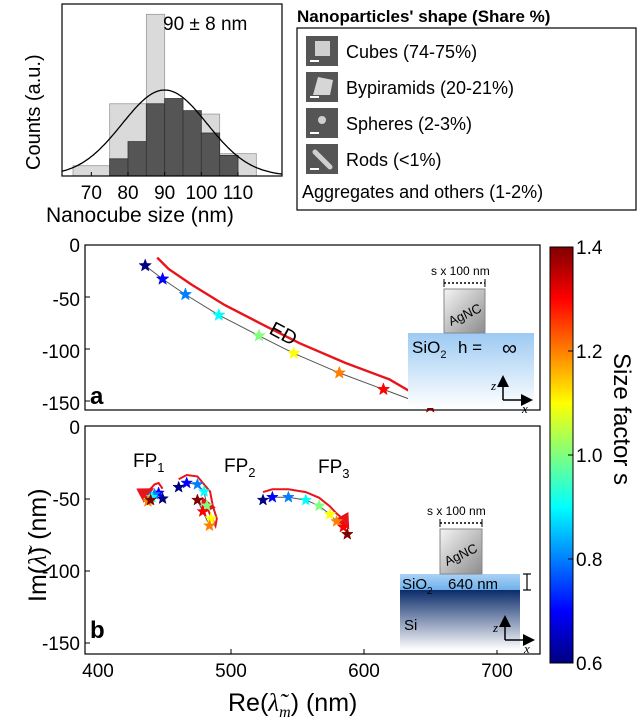 This screenshot has width=639, height=723. I want to click on histogram-x-ticks: 70 80 90 100 110, so click(167, 188).